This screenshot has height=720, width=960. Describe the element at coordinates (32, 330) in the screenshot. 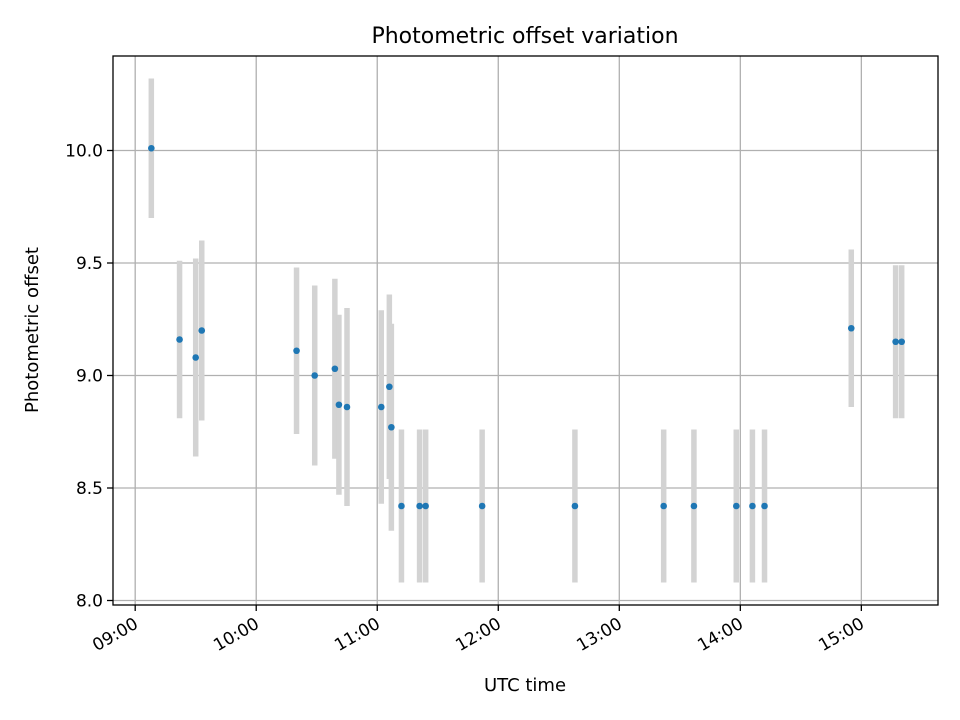

I see `y-axis-label: Photometric offset` at that location.